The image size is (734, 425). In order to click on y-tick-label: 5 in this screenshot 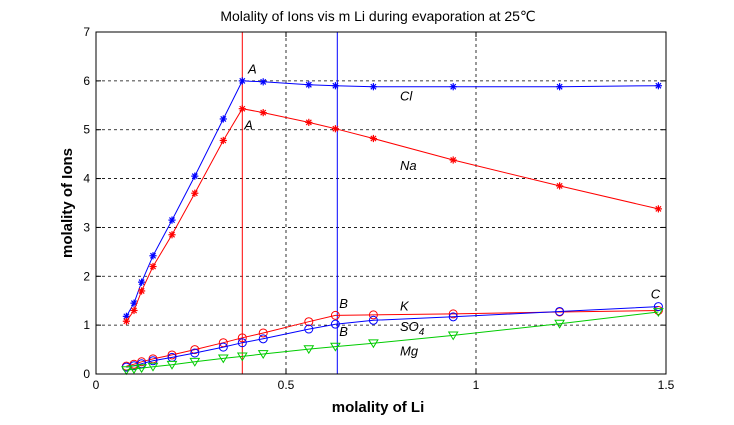, I will do `click(86, 130)`.